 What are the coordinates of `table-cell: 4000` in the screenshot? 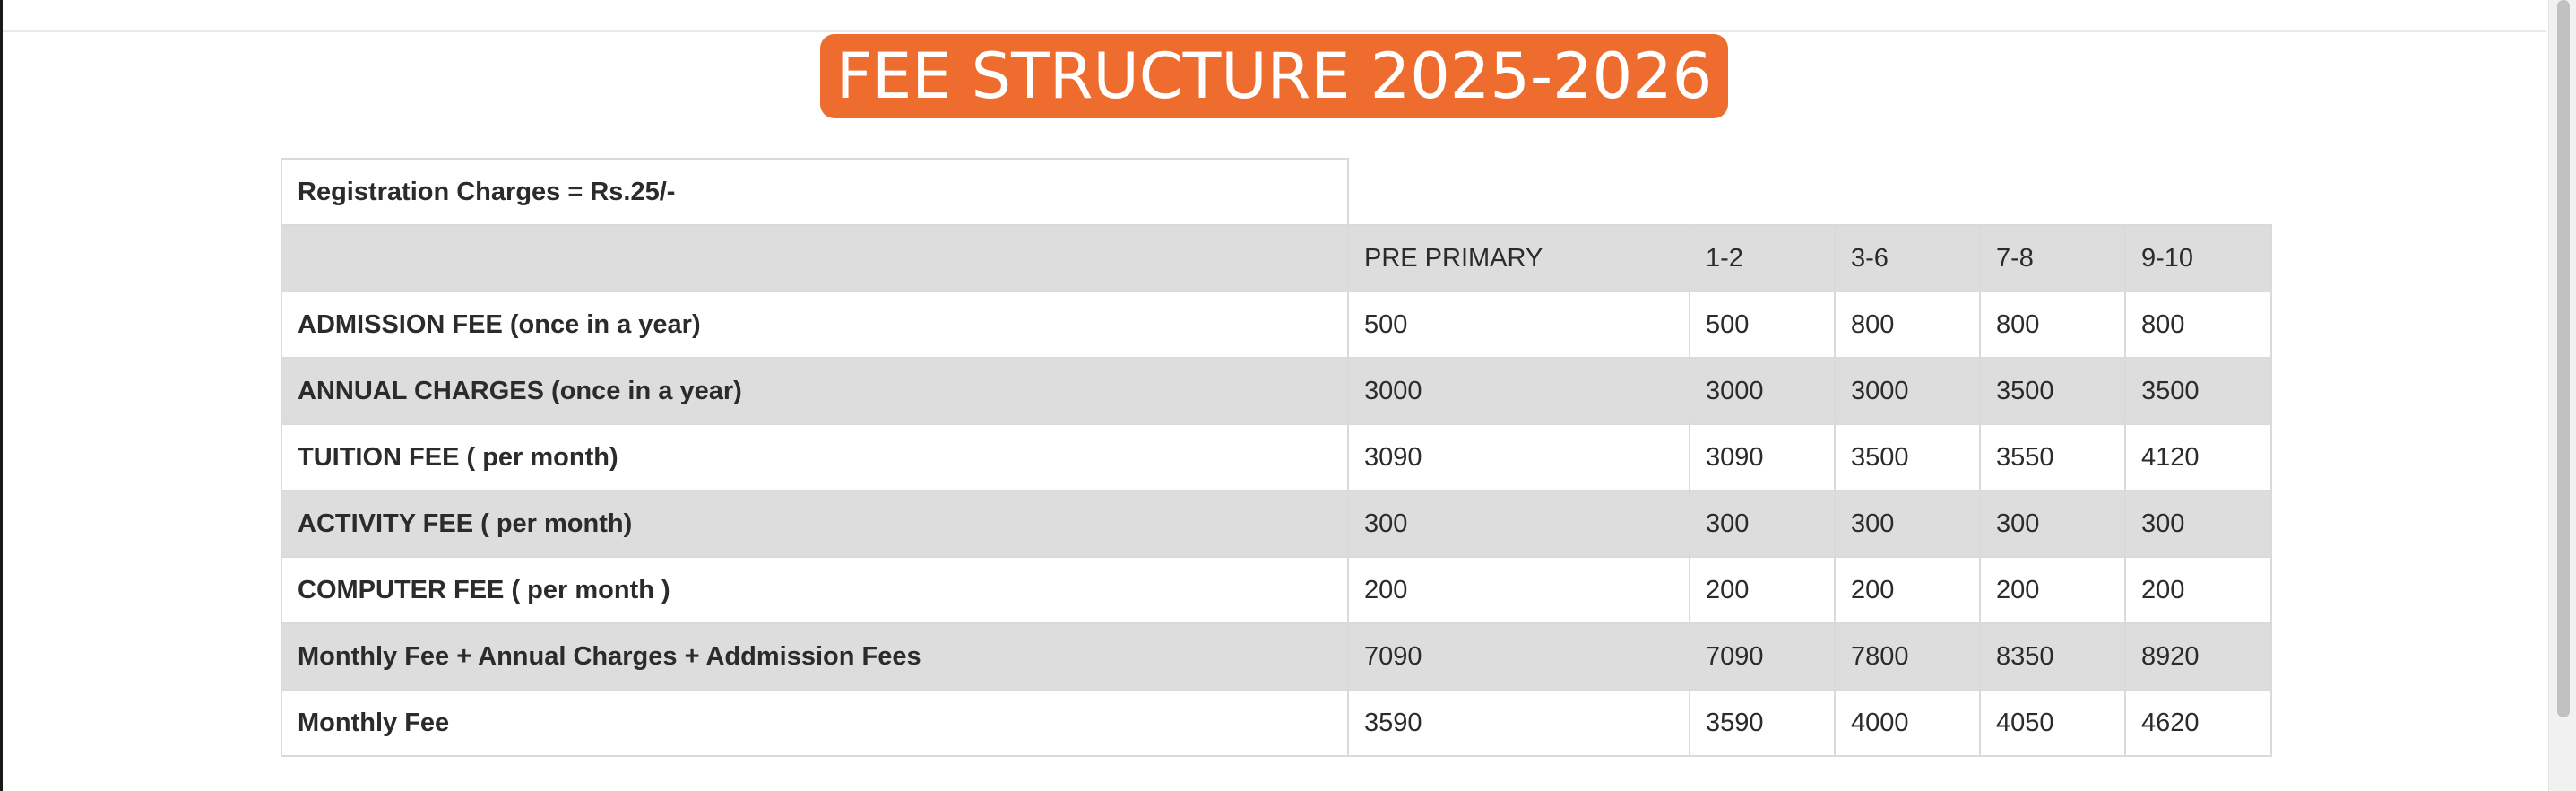 It's located at (1907, 723).